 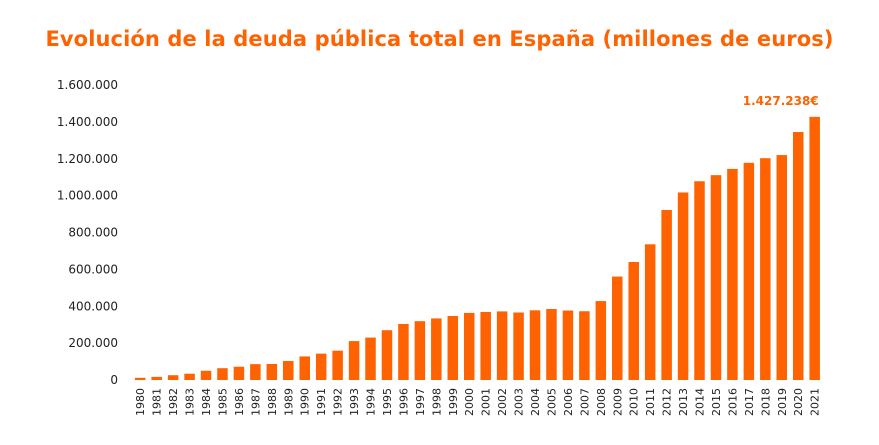 I want to click on y-tick-label: 1.200.000, so click(x=87, y=159).